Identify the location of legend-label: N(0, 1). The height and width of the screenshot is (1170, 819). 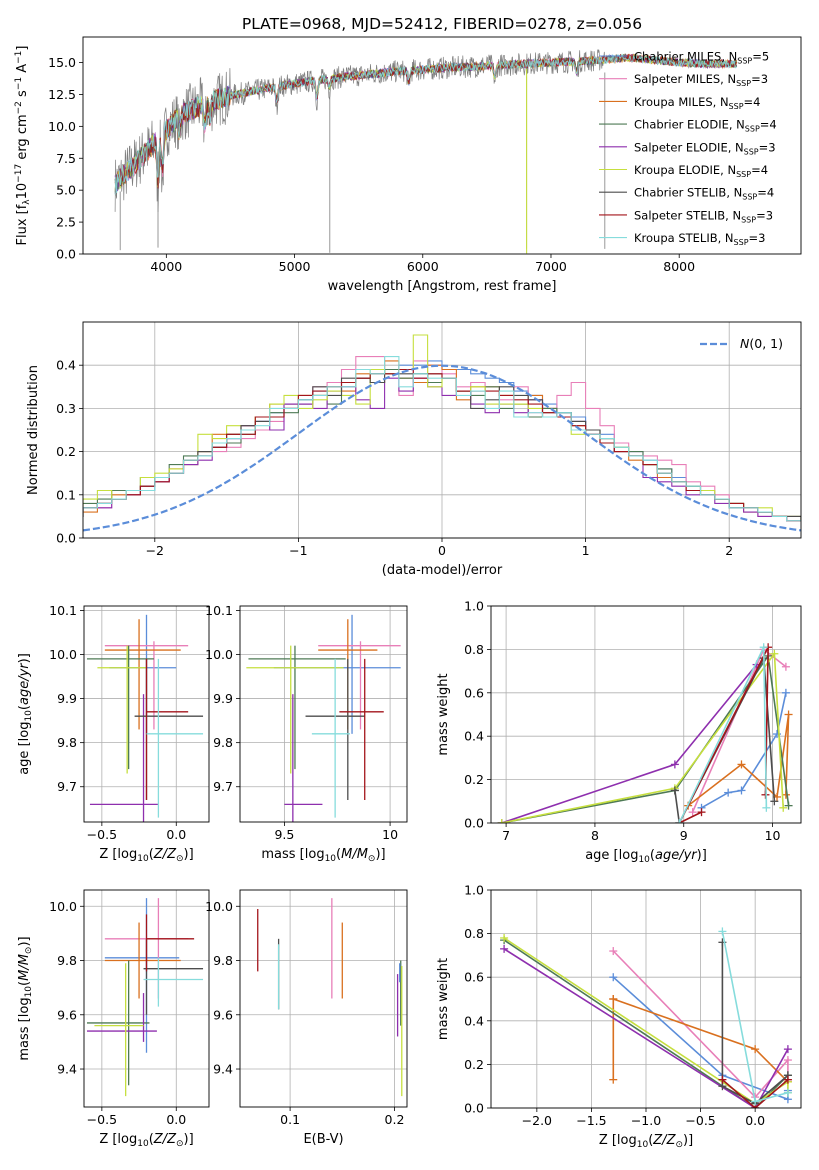
(761, 343).